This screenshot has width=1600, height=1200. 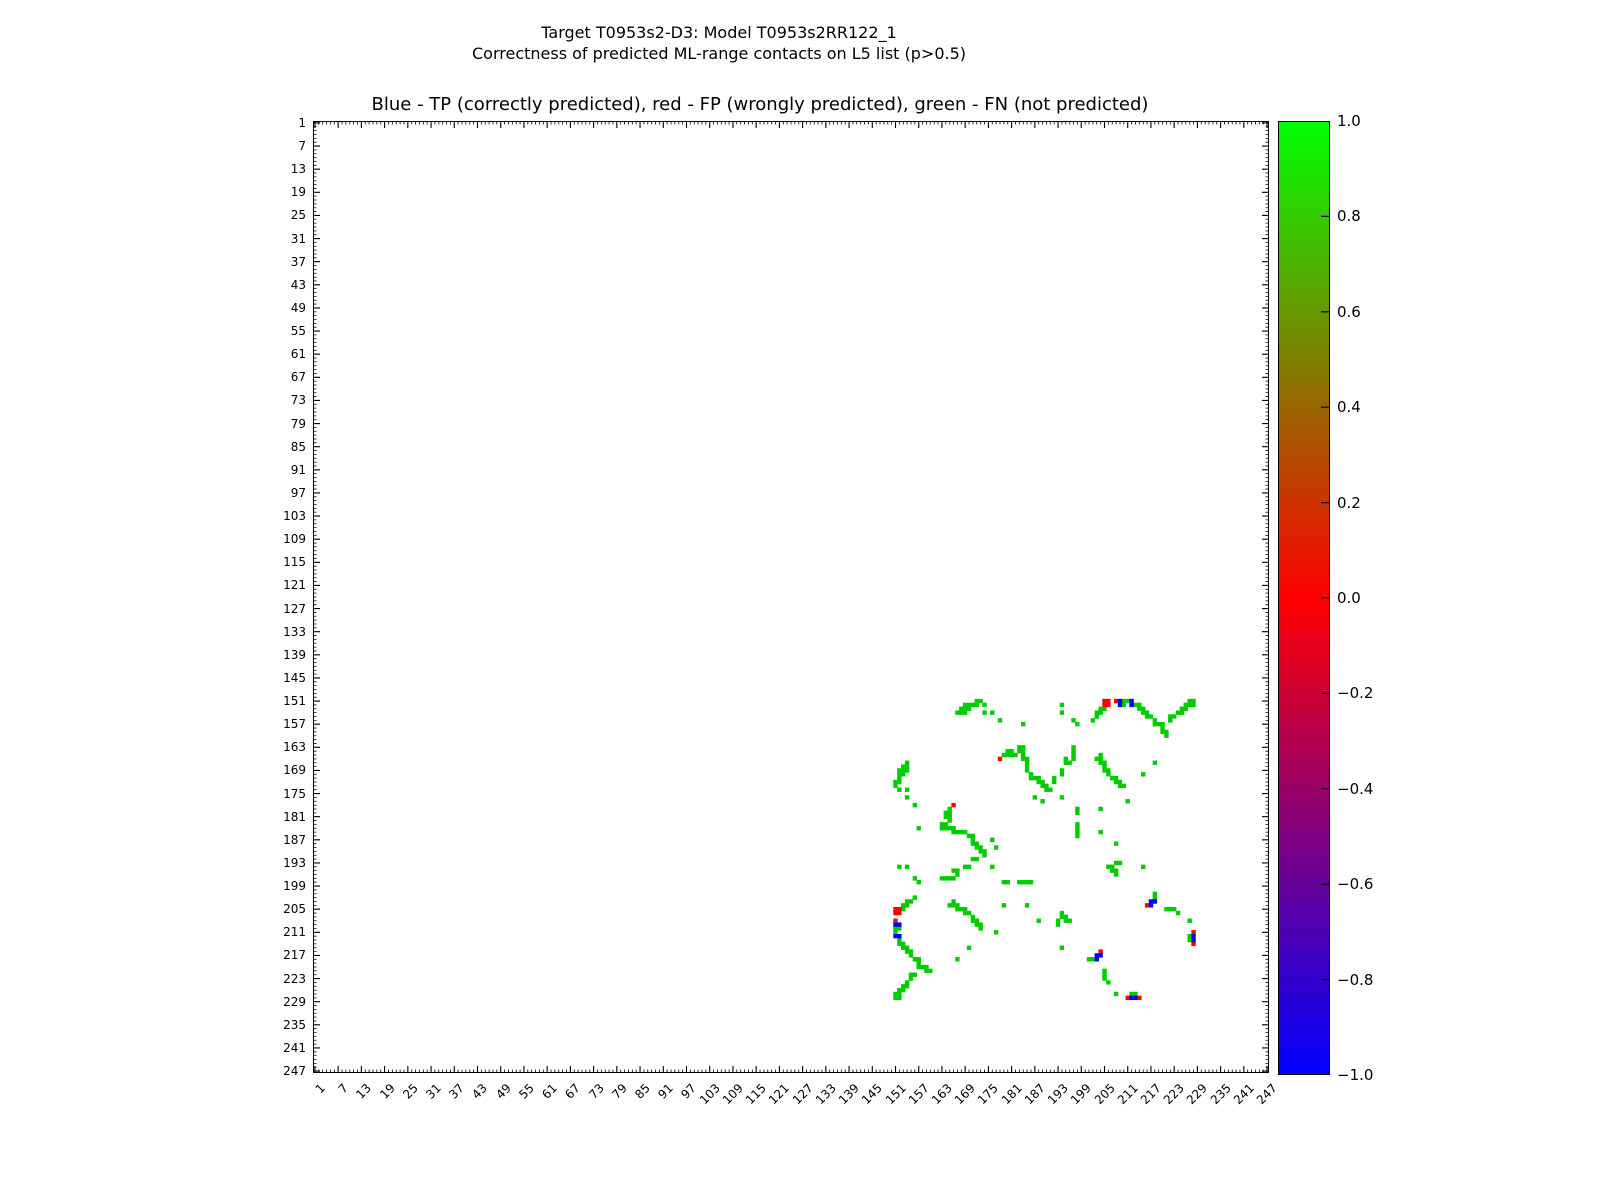 I want to click on y-tick-label: 199, so click(x=294, y=886).